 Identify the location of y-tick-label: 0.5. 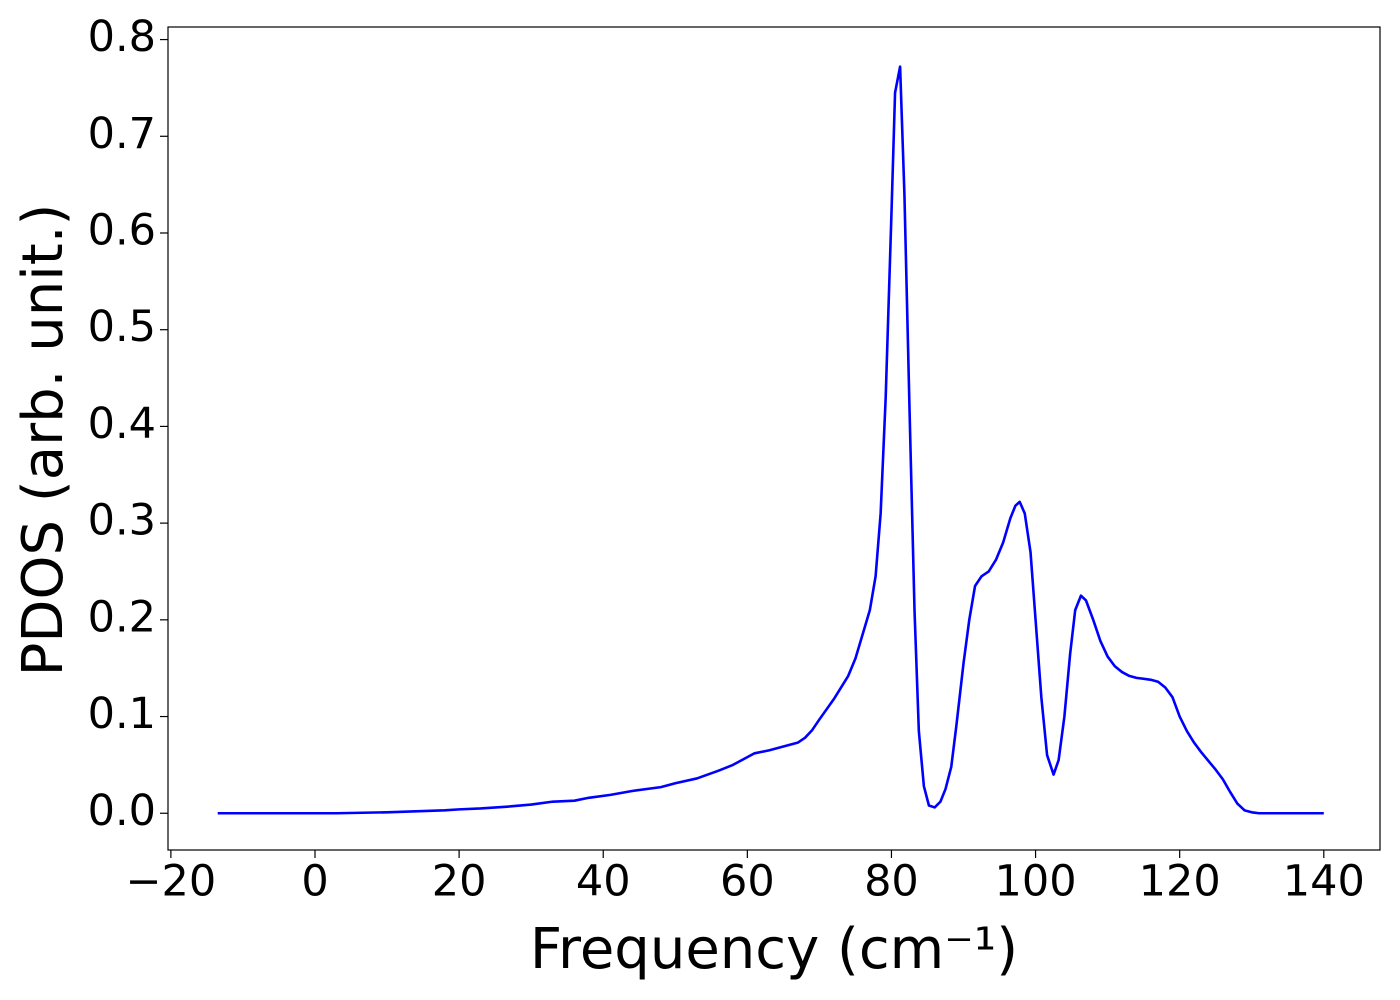
(122, 327).